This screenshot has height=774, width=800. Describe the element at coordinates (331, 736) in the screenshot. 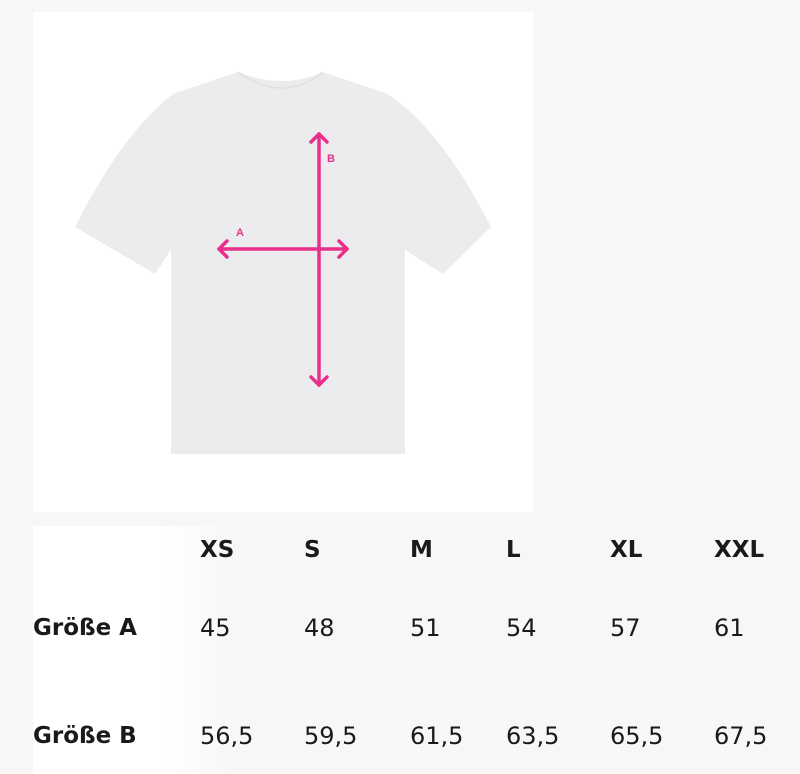

I see `cell-value: 59,5` at that location.